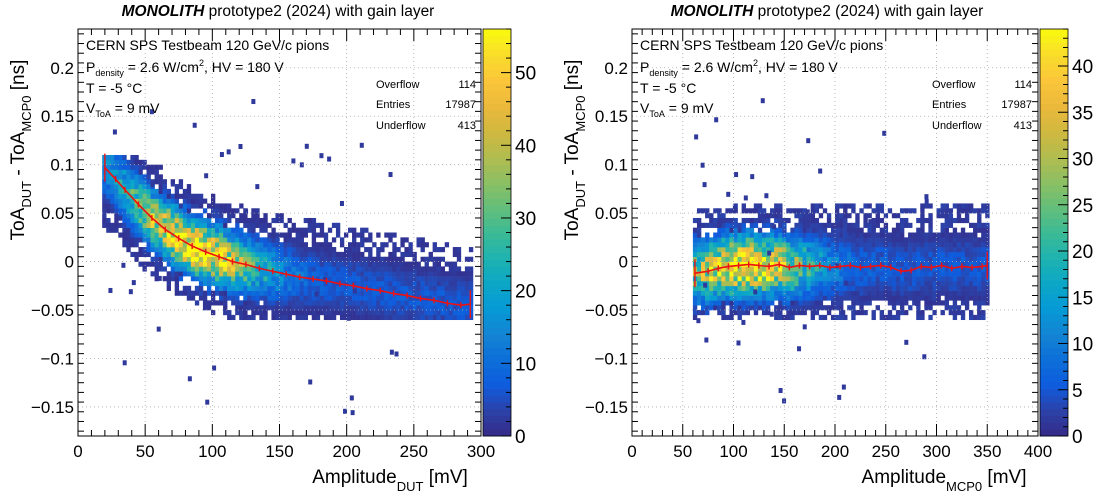 Image resolution: width=1094 pixels, height=500 pixels. I want to click on right-outlier-cell, so click(919, 231).